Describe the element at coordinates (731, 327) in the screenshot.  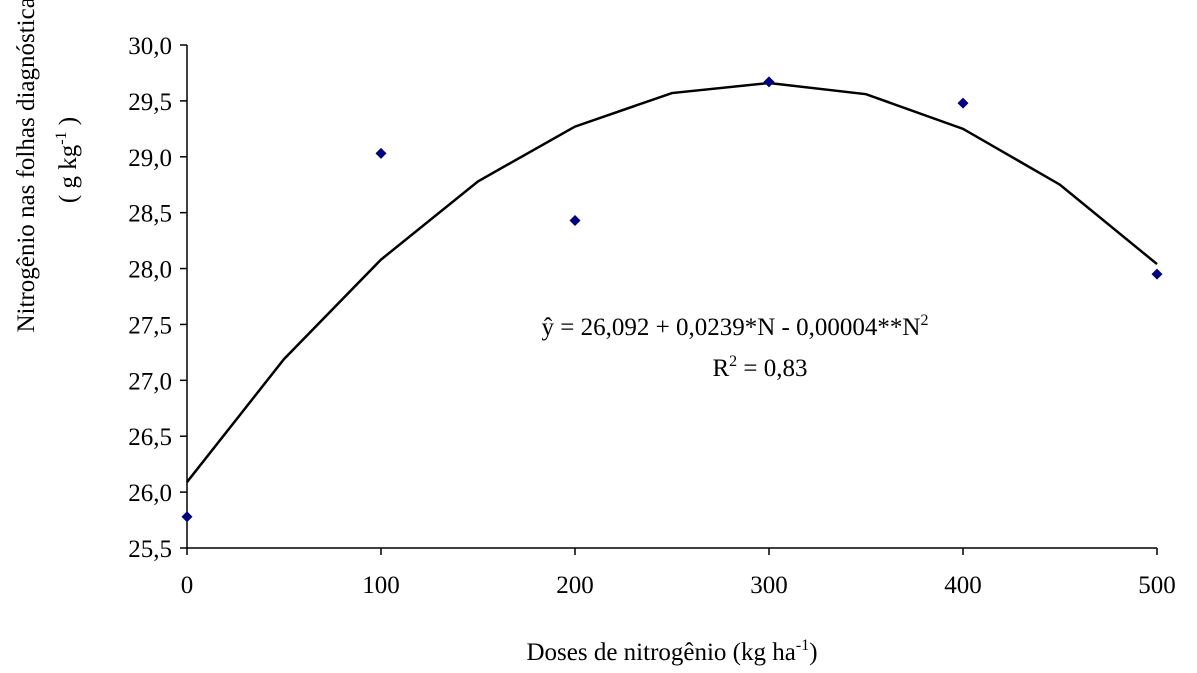
I see `equation-text: ŷ = 26,092 + 0,0239*N - 0,00004**N` at that location.